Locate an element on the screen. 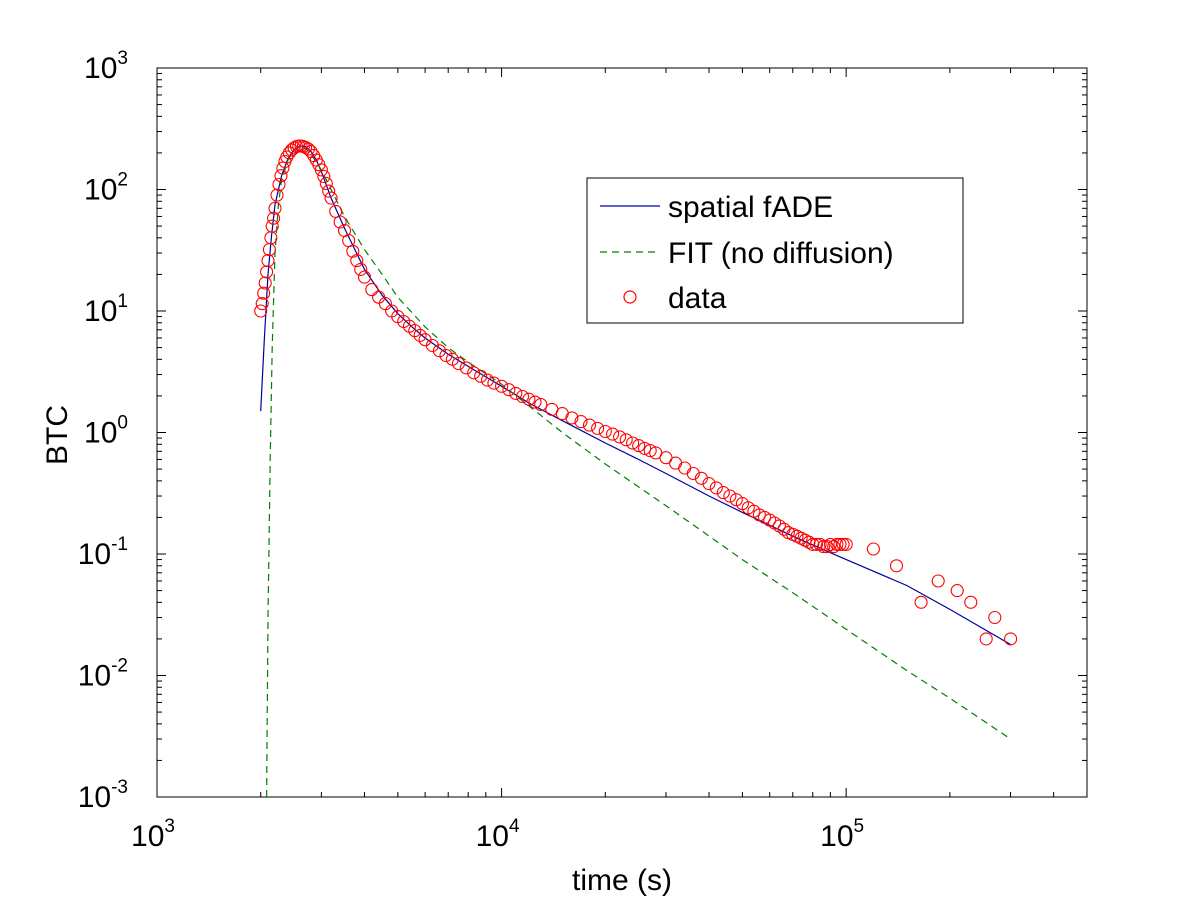 This screenshot has width=1200, height=900. legend-box is located at coordinates (775, 250).